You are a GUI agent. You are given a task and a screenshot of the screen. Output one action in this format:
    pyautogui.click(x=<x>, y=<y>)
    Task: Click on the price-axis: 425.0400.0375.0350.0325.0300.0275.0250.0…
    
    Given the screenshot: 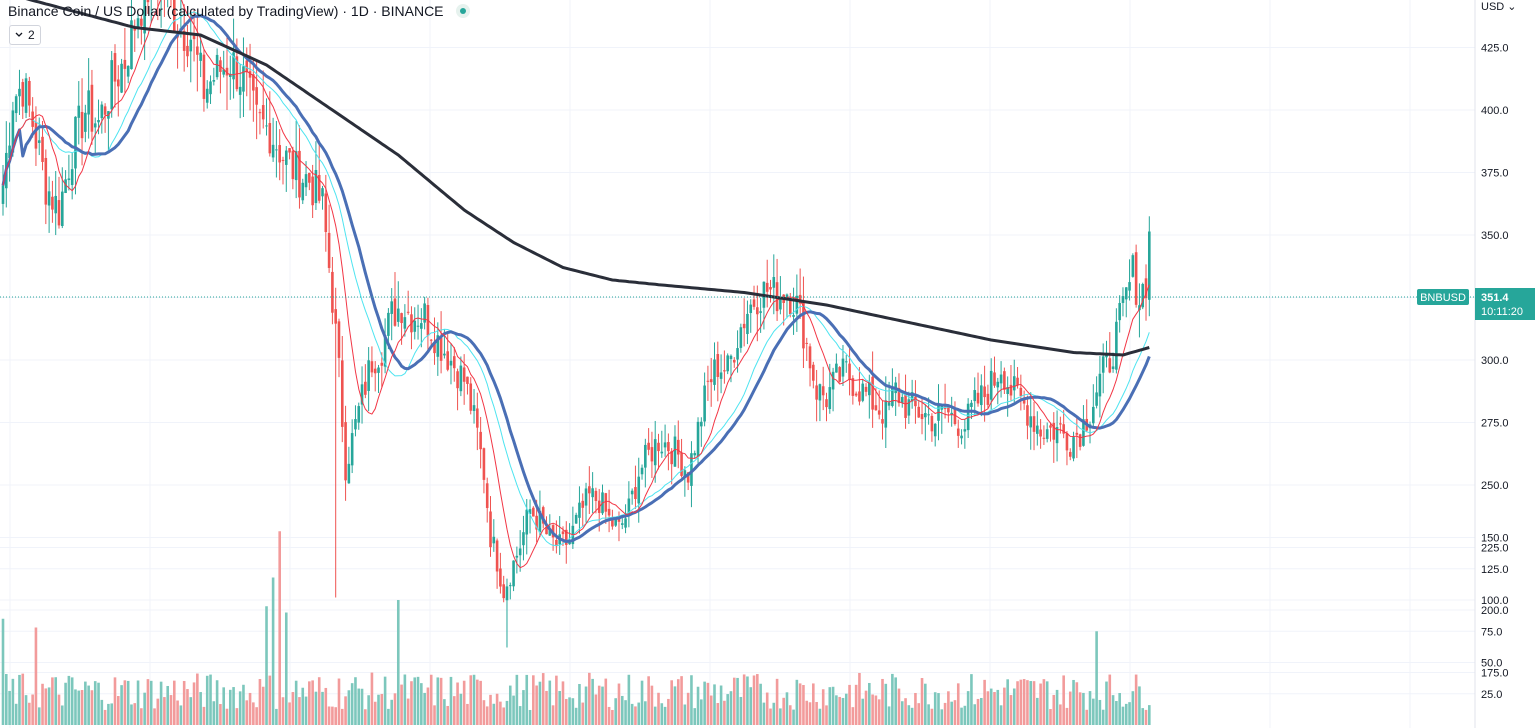 What is the action you would take?
    pyautogui.click(x=1495, y=372)
    